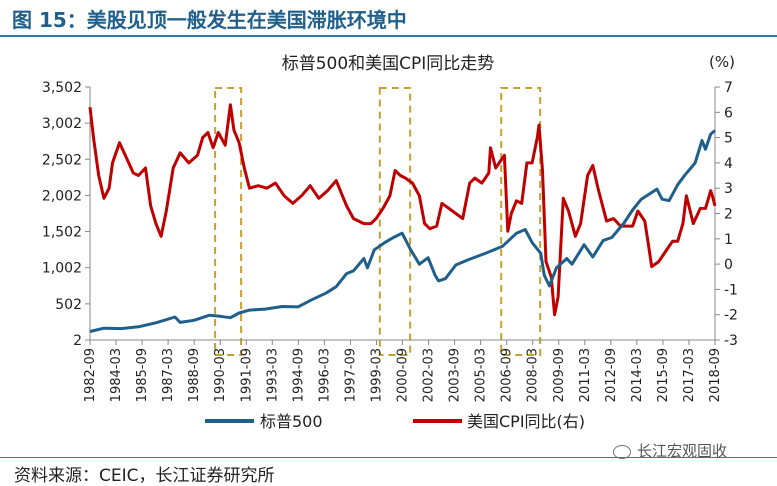 The image size is (777, 486). I want to click on left-tick-label: 502, so click(68, 305).